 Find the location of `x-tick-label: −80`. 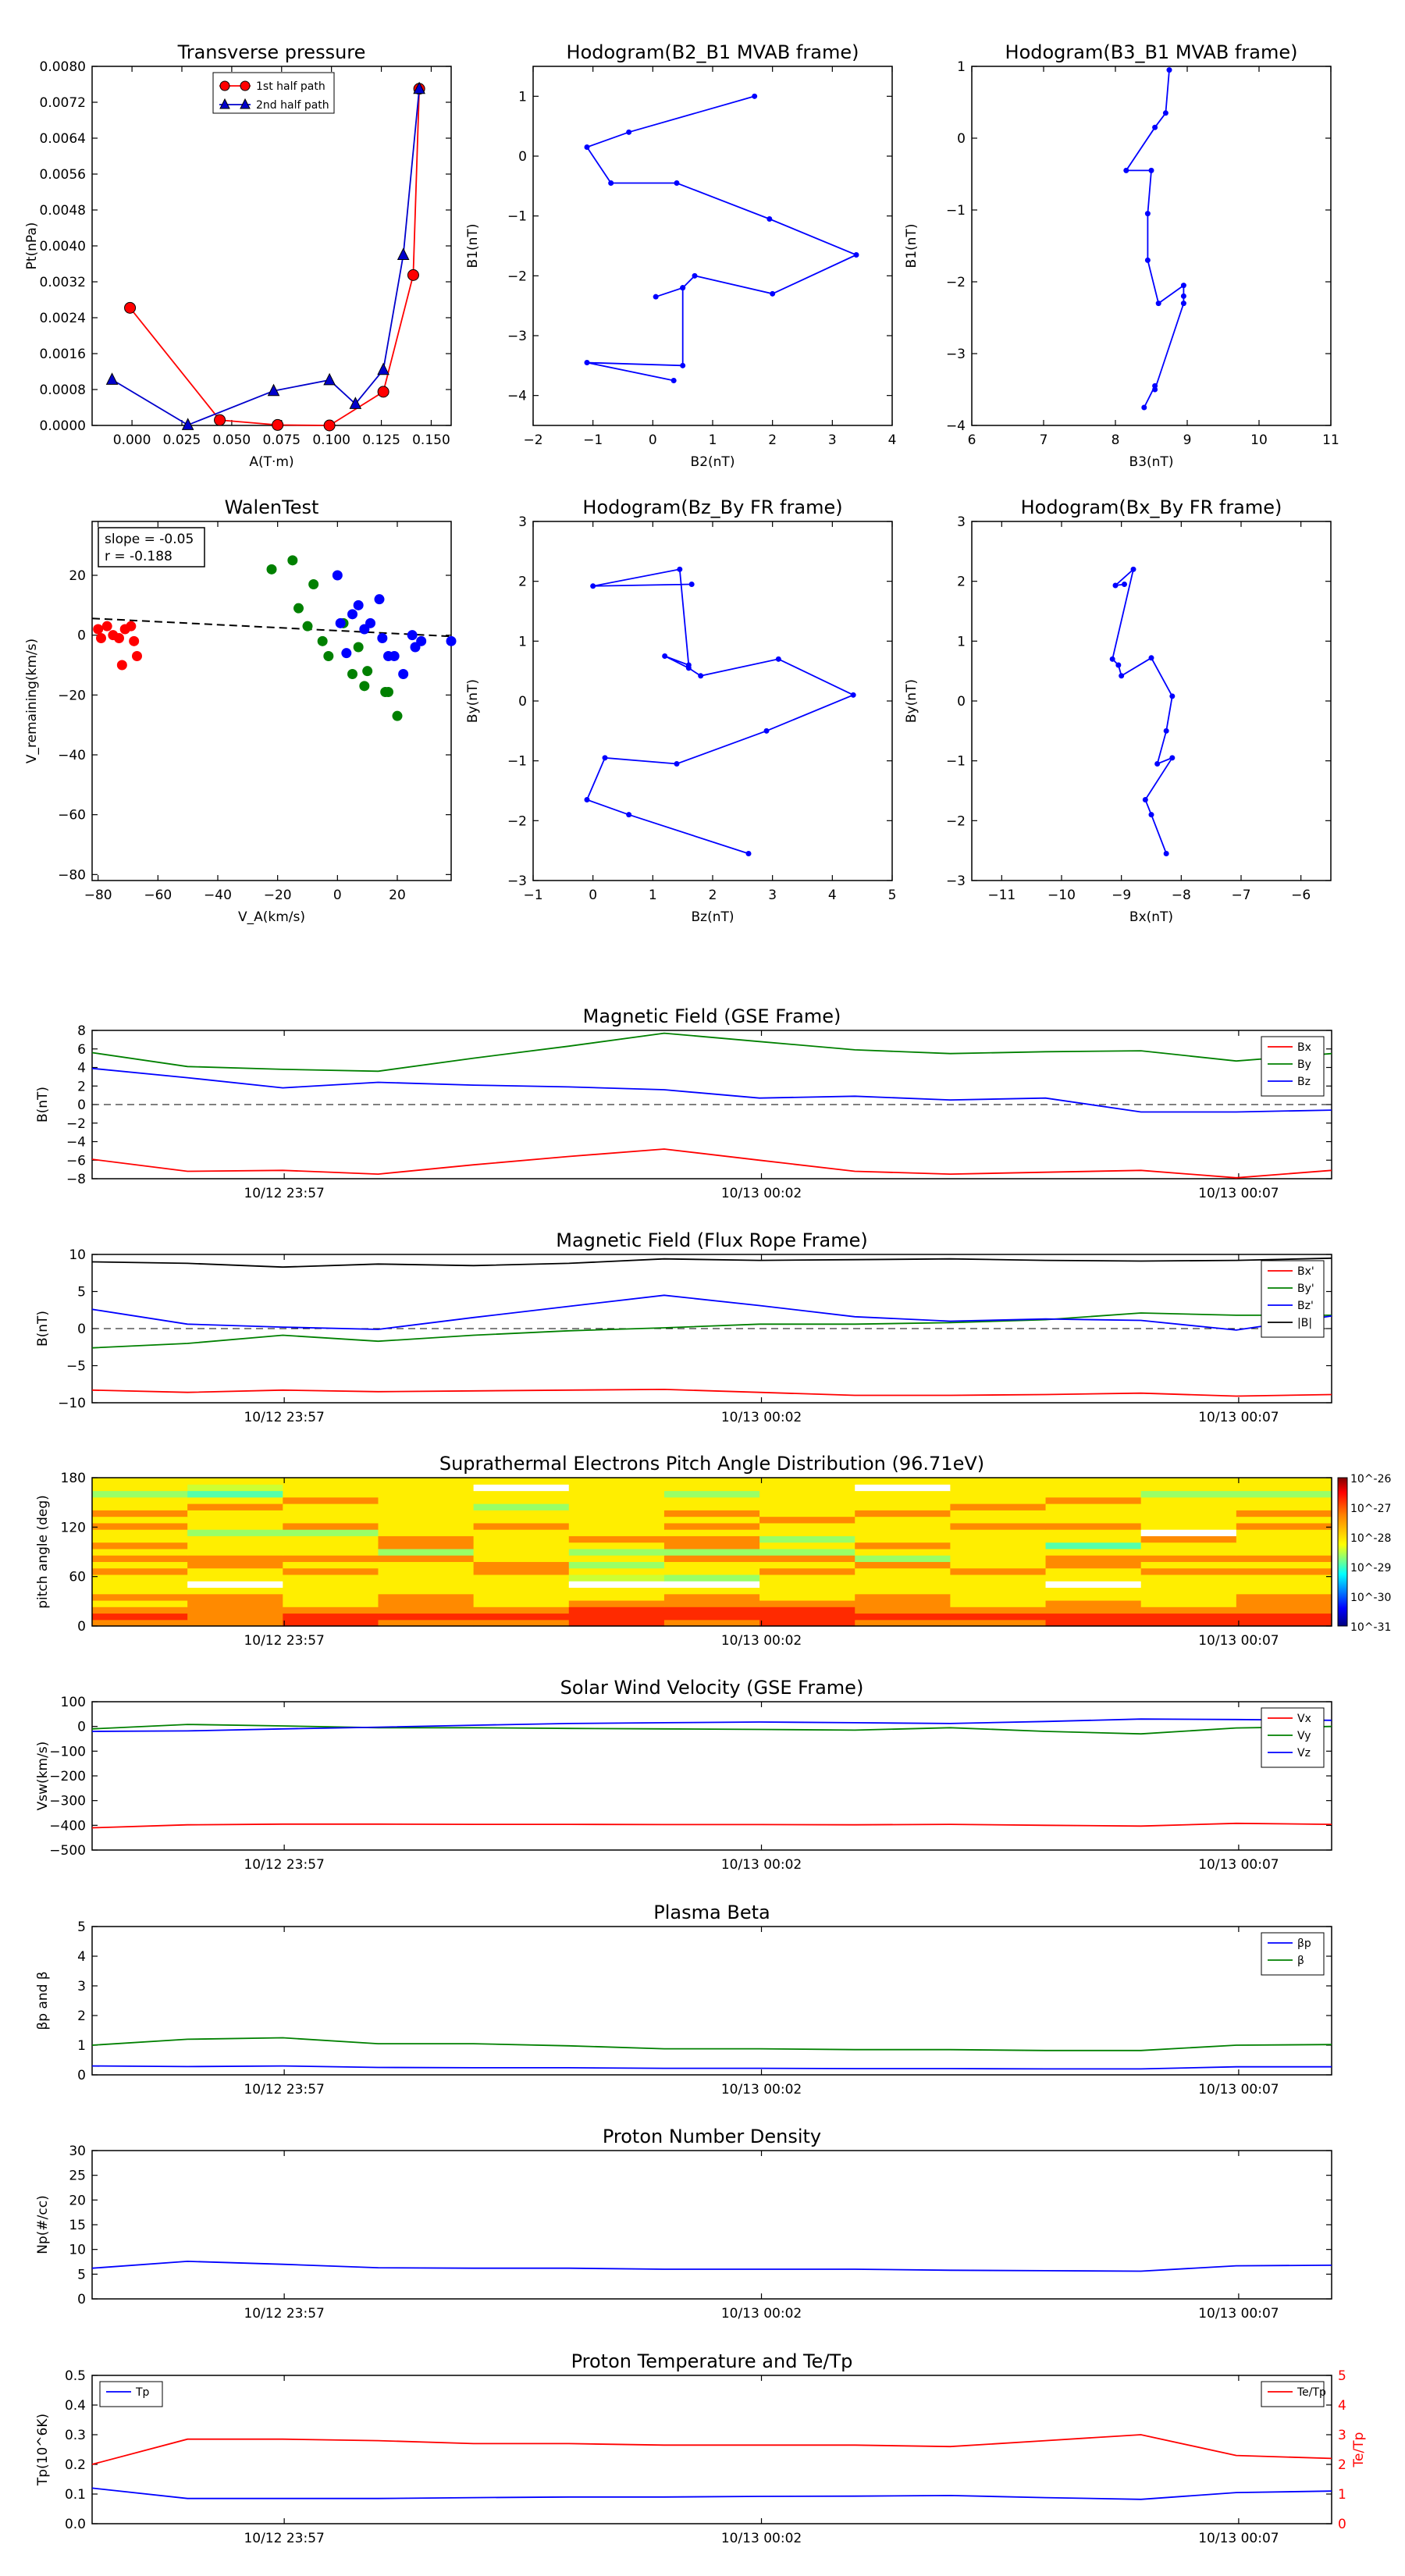

x-tick-label: −80 is located at coordinates (98, 895).